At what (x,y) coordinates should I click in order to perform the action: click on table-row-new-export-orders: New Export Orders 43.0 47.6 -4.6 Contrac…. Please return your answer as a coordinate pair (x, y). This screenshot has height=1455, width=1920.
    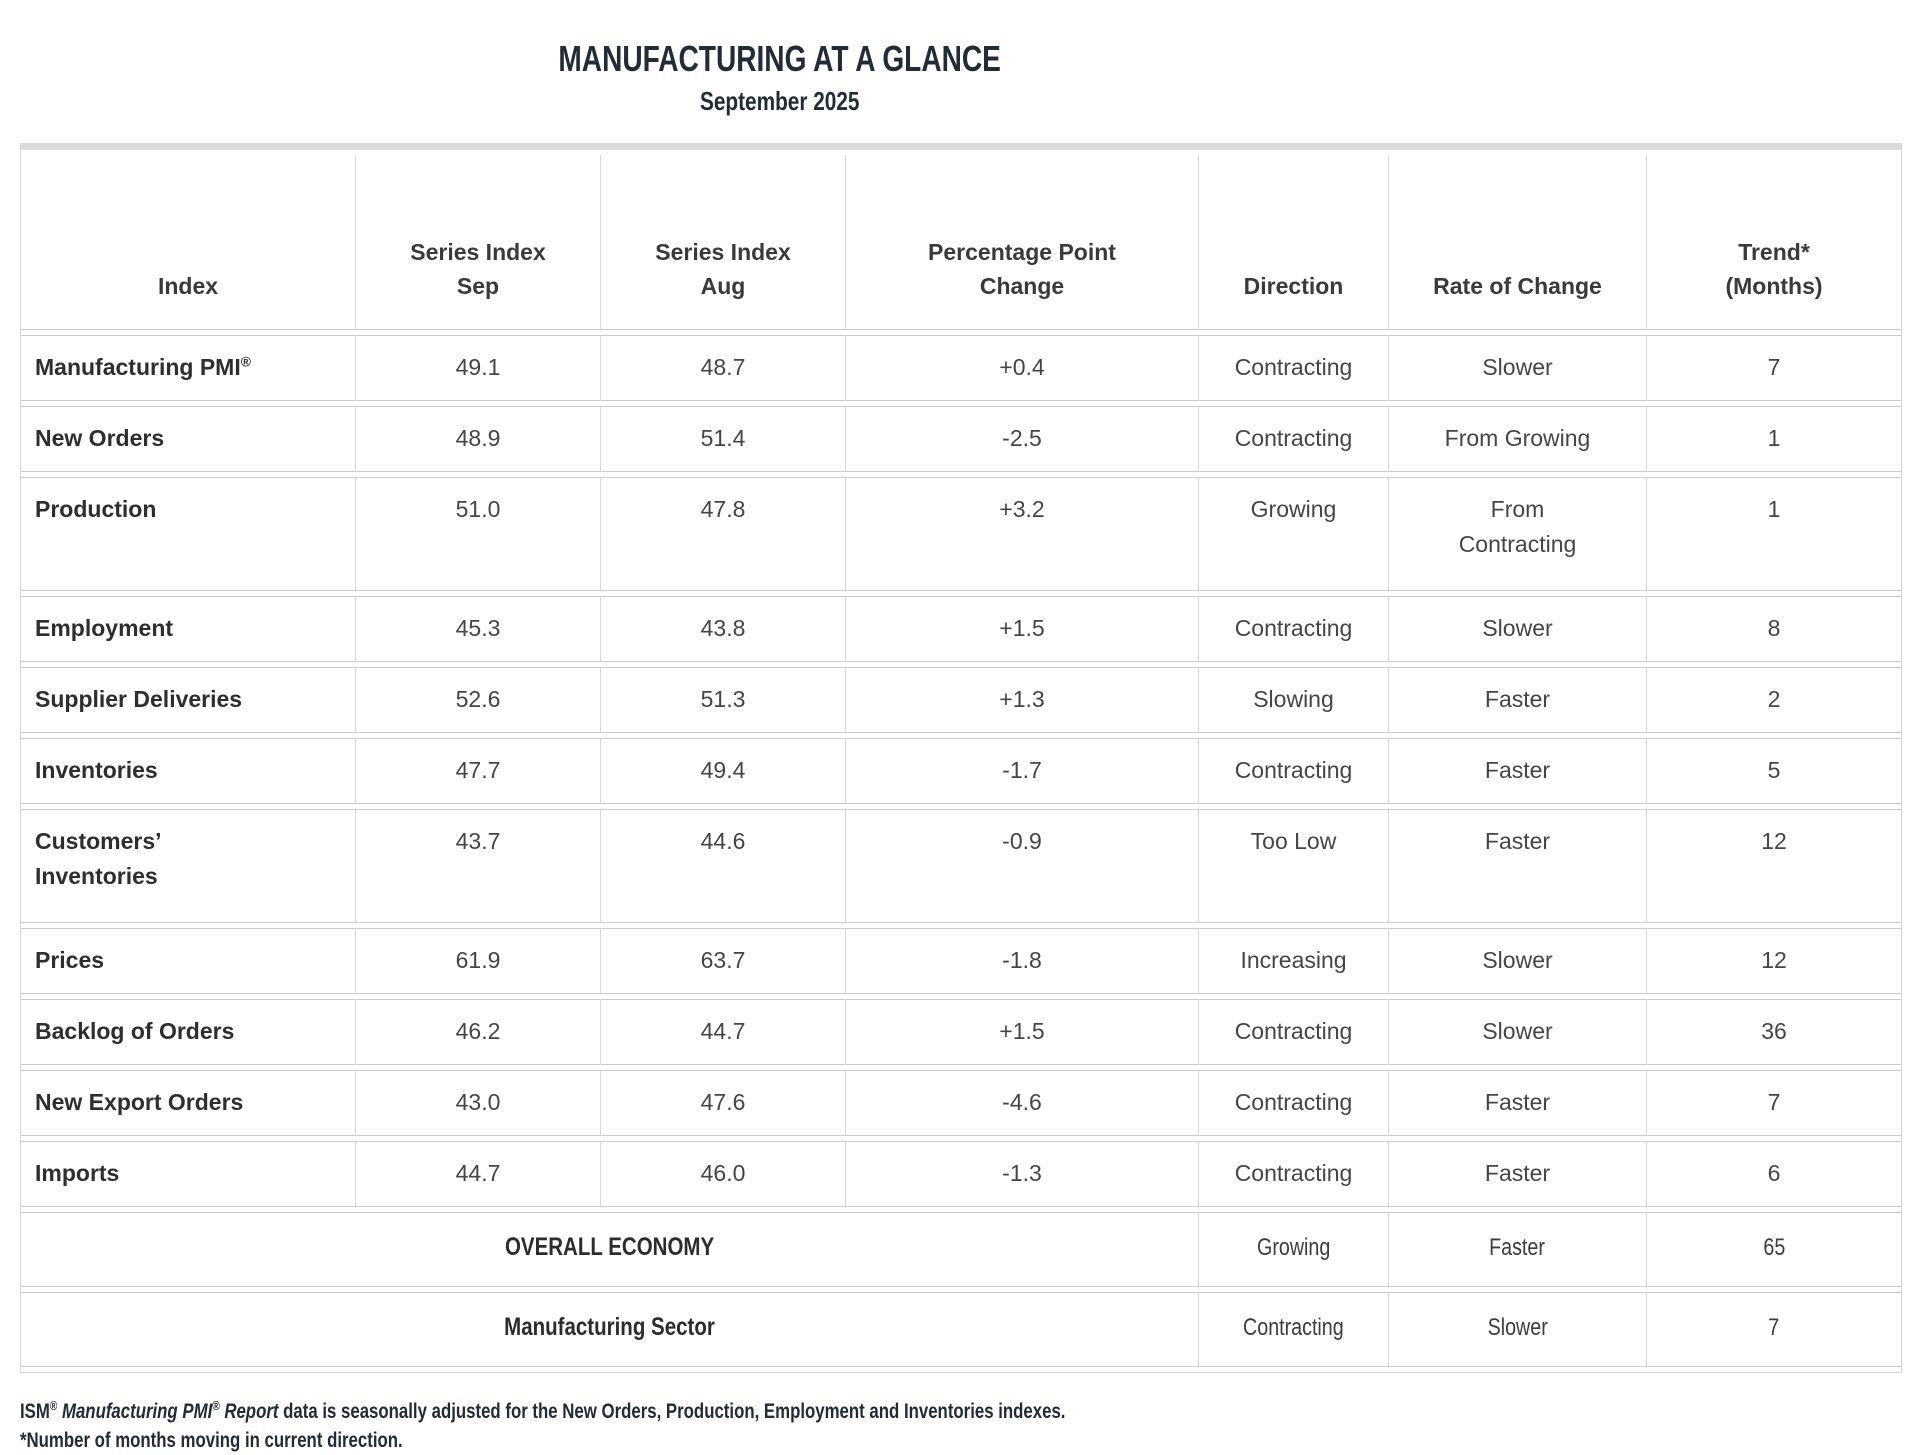
    Looking at the image, I should click on (961, 1103).